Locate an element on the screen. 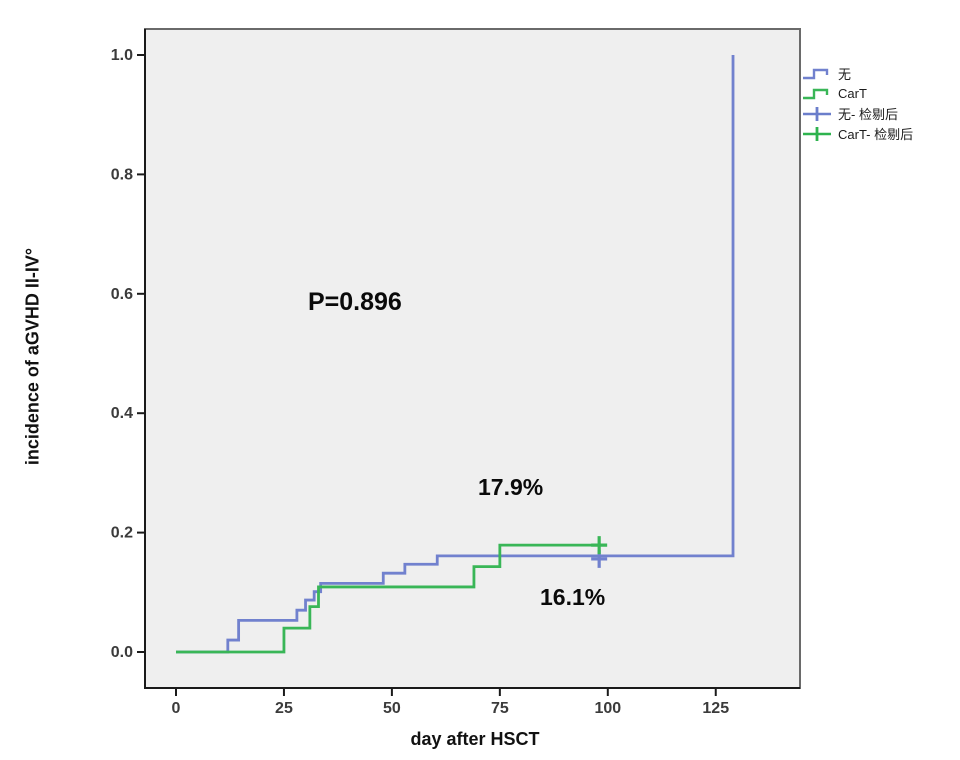  y-axis-title: incidence of aGVHD II-IV° is located at coordinates (32, 356).